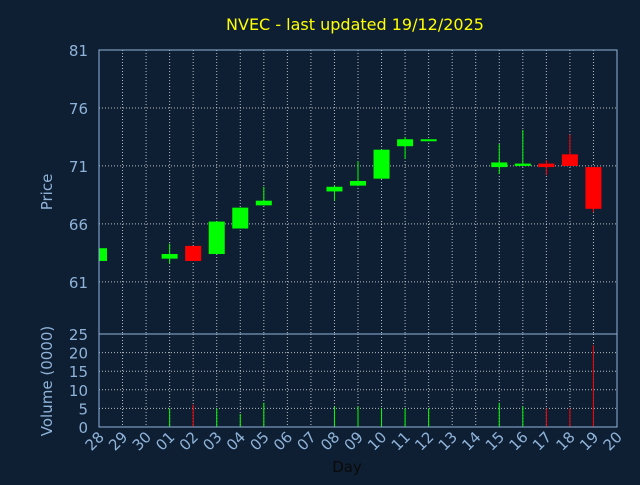 The height and width of the screenshot is (485, 640). I want to click on price-y-ticks: 81 76 71 66 61, so click(78, 167).